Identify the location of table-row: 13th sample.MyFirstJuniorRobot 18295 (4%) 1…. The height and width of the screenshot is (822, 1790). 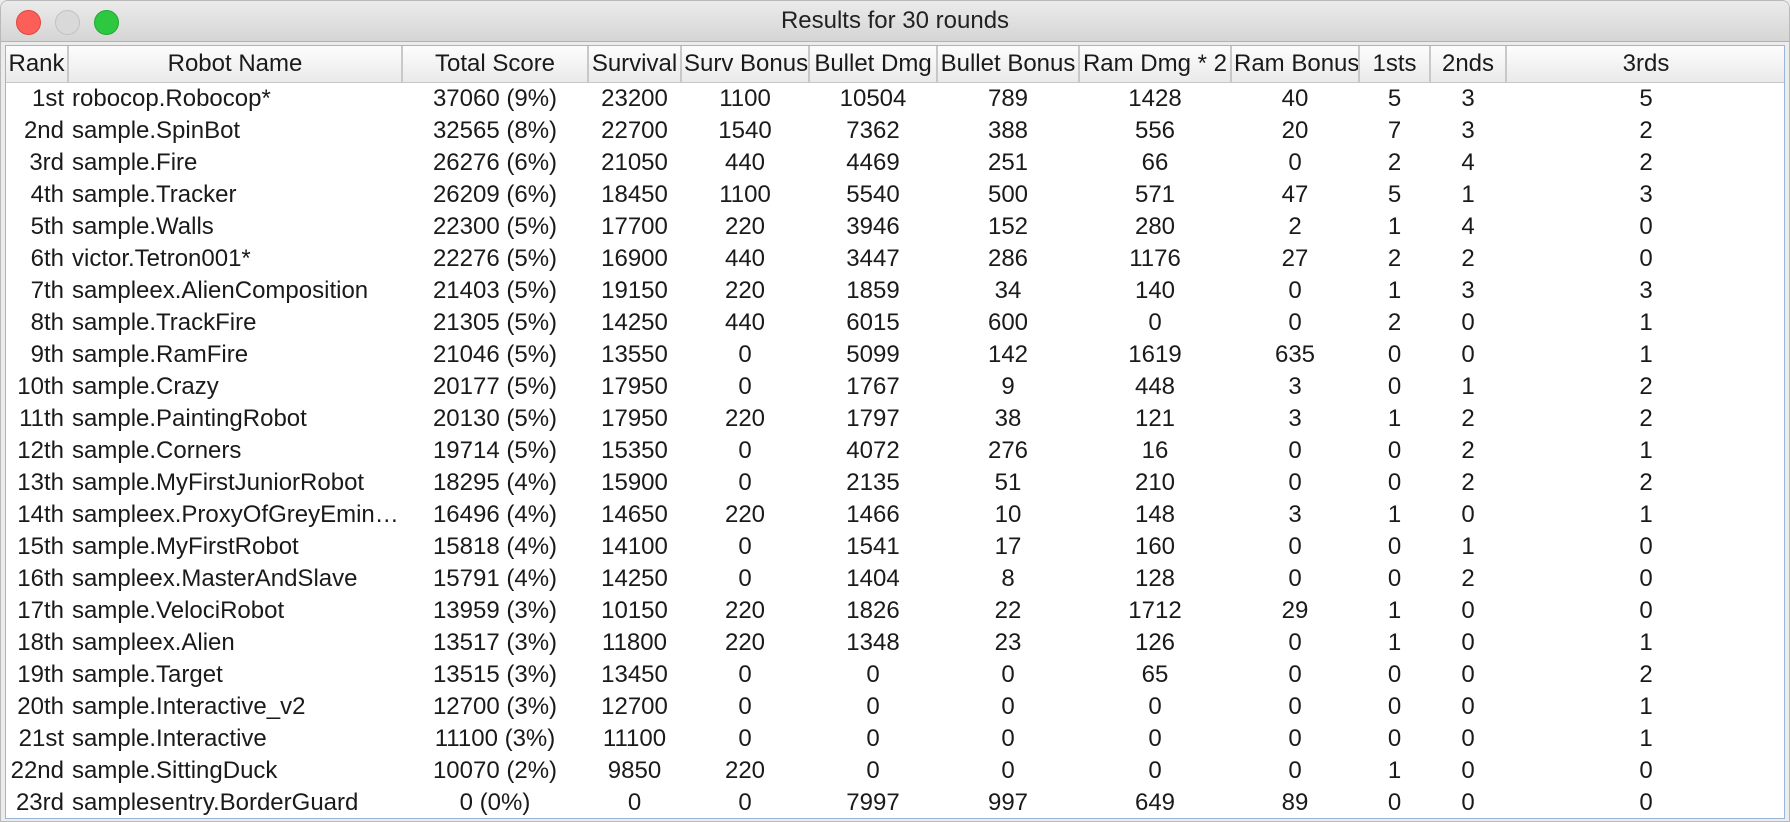
(895, 483).